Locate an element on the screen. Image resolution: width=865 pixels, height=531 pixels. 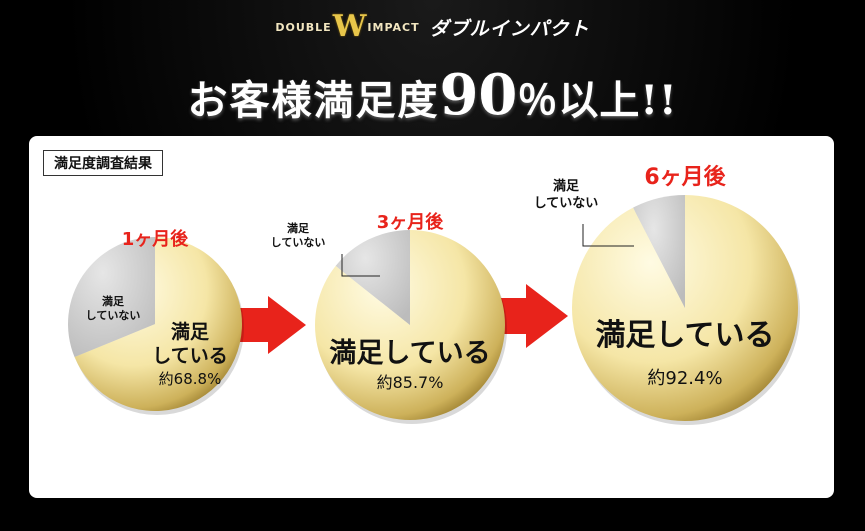
headline-prefix: お客様満足度 is located at coordinates (313, 100).